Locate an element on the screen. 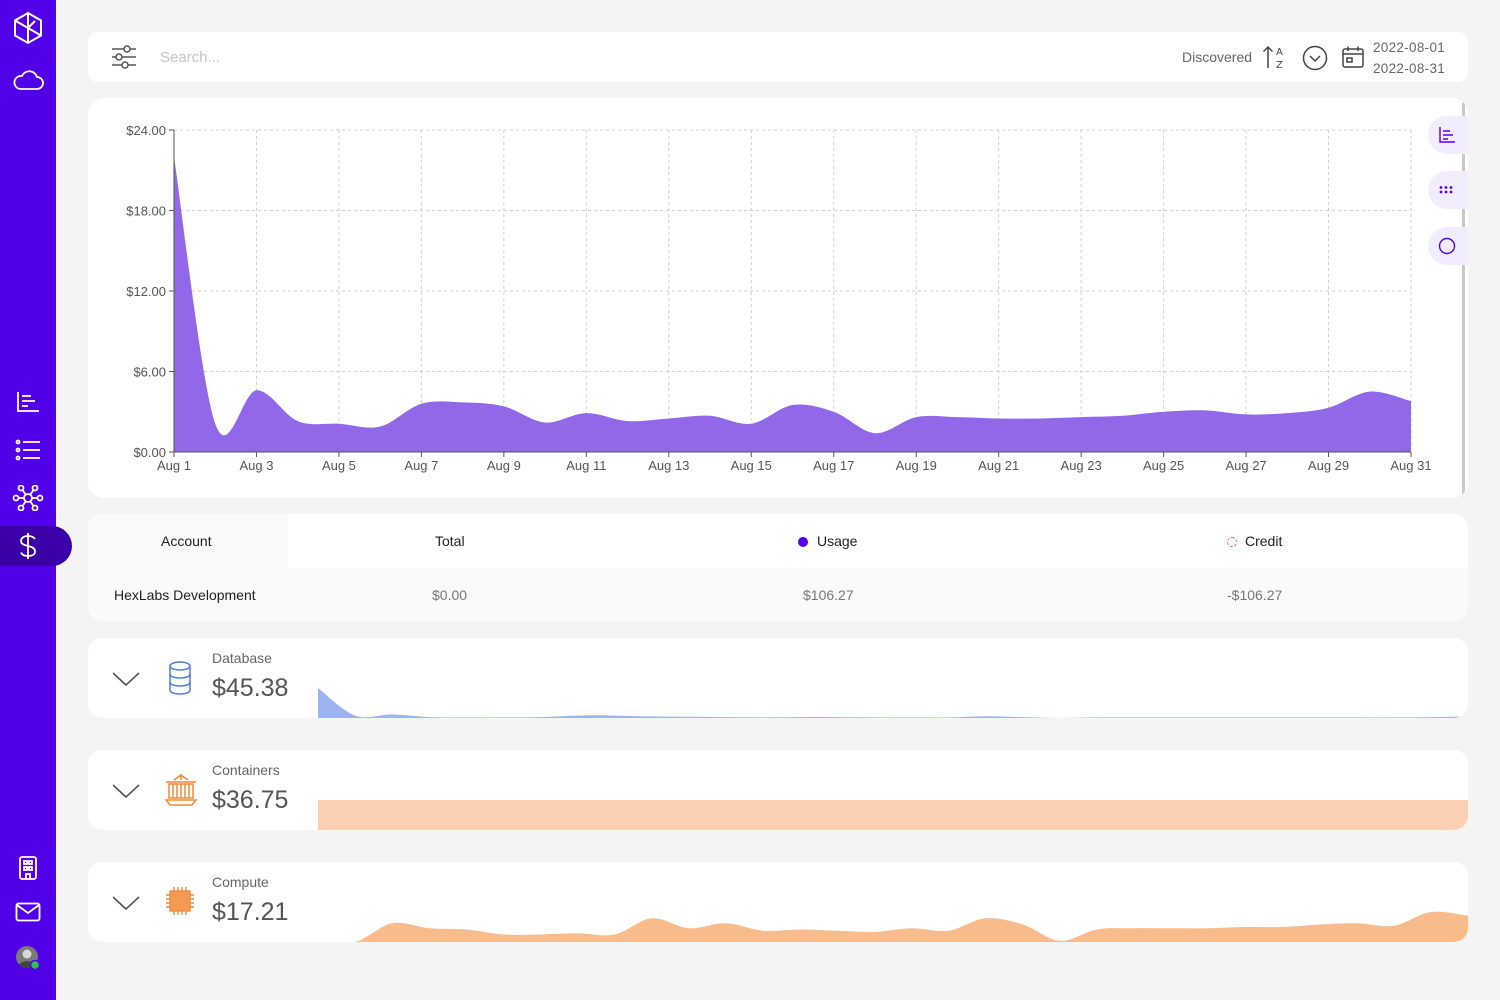 The width and height of the screenshot is (1500, 1000). y-tick-label: $24.00 is located at coordinates (146, 130).